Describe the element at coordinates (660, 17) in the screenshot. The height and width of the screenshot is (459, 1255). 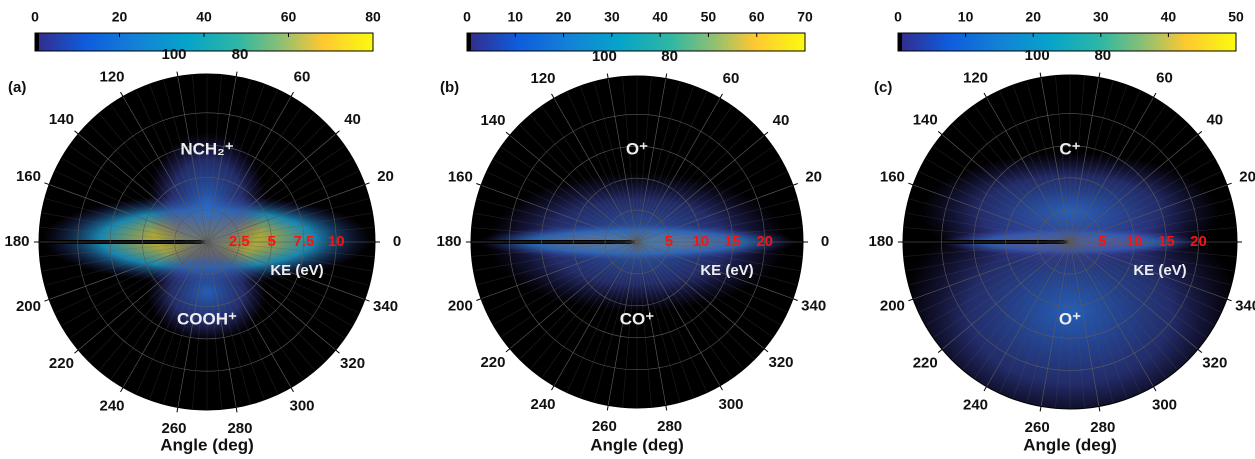
I see `colorbar-tick-label: 40` at that location.